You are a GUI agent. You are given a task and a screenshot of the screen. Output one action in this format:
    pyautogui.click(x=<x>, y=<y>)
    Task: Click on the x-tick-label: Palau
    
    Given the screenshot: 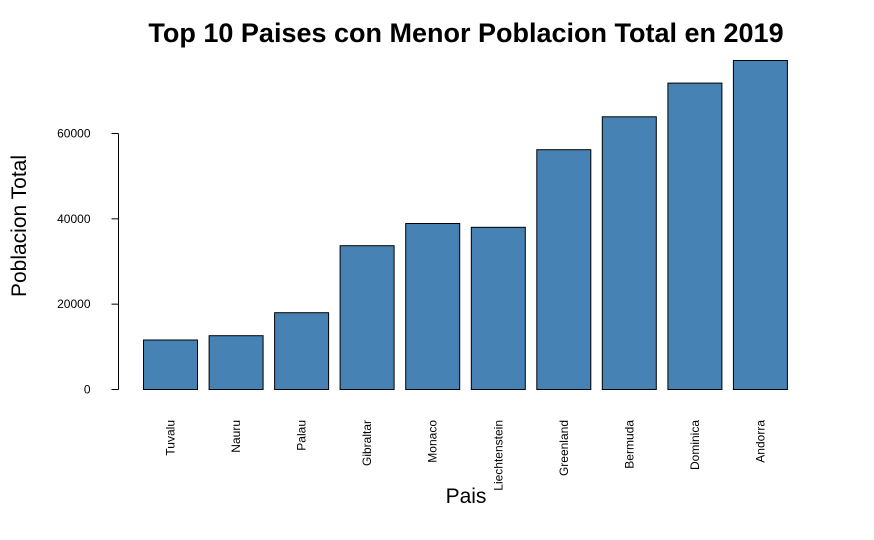 What is the action you would take?
    pyautogui.click(x=302, y=435)
    